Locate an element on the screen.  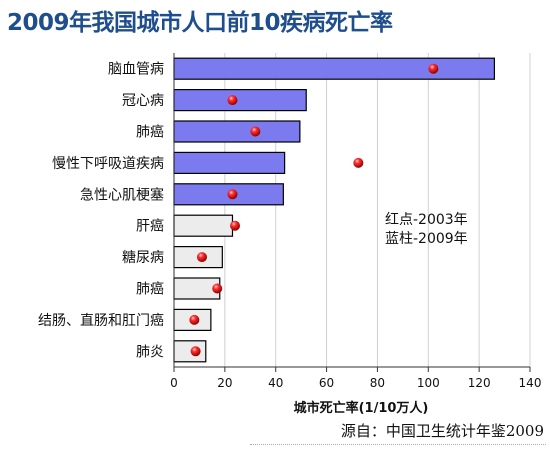
category-label-5: 肝癌 is located at coordinates (150, 227).